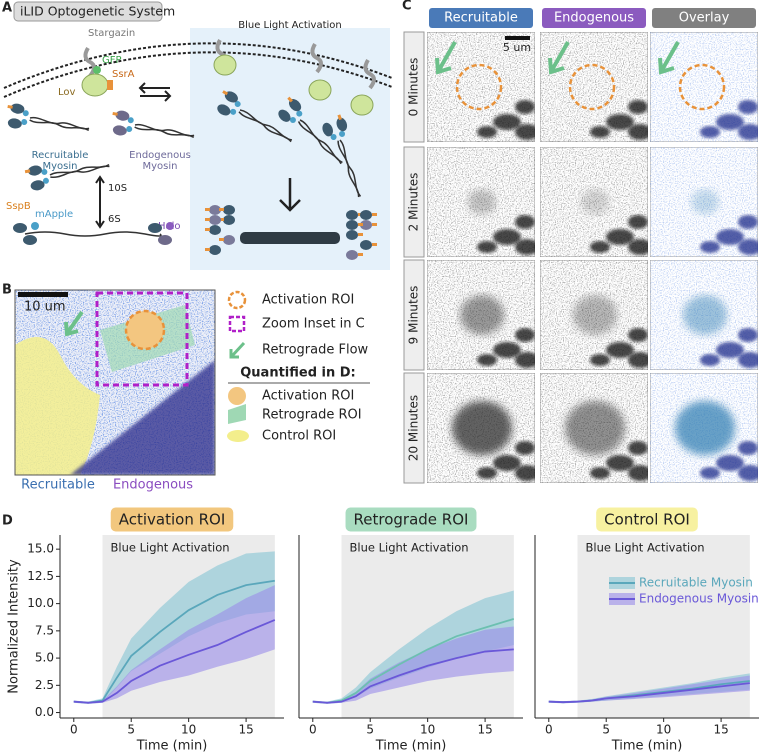 The image size is (763, 753). I want to click on legend-label: Retrograde ROI, so click(312, 415).